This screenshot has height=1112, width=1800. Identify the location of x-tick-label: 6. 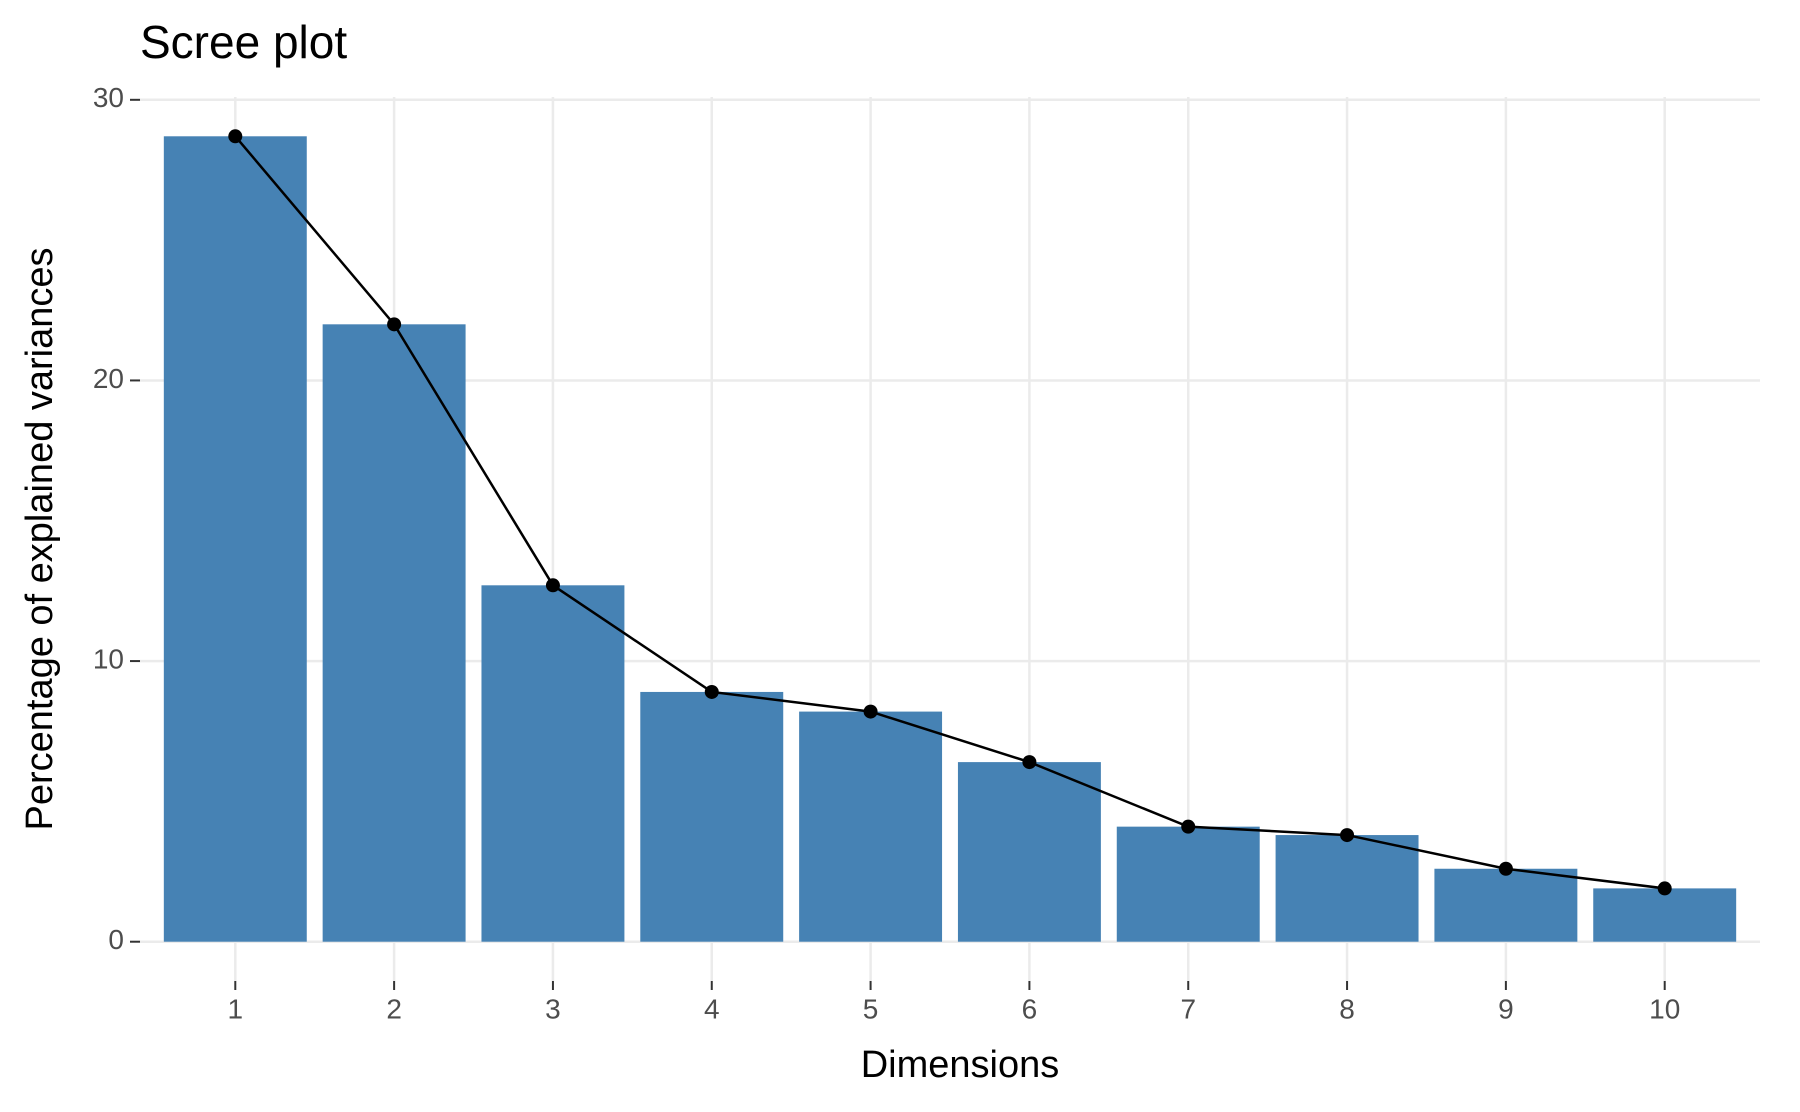
(1030, 1008).